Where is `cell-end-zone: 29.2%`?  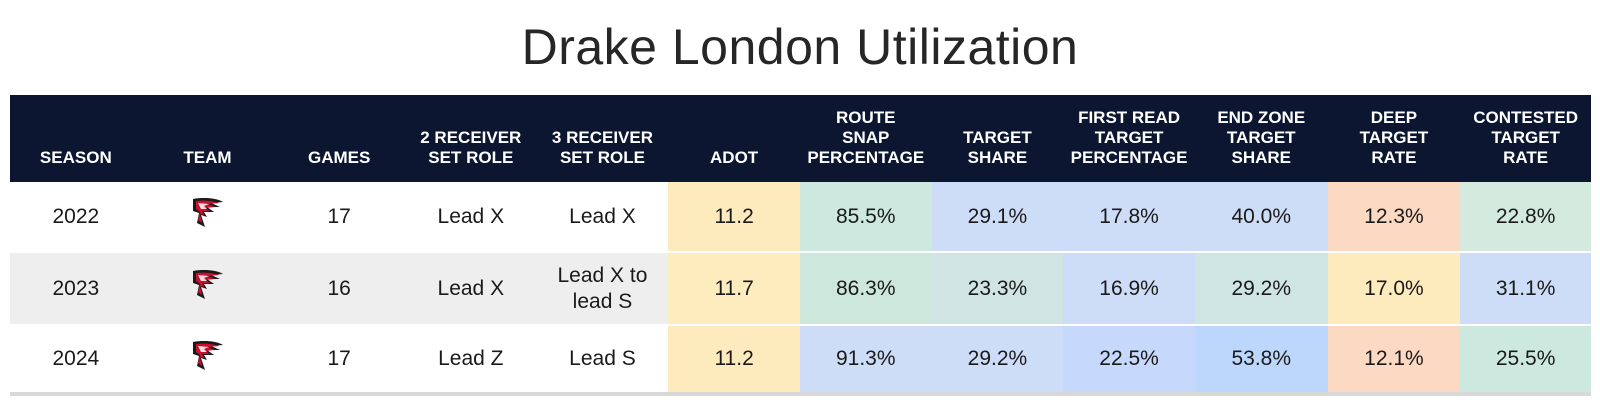
cell-end-zone: 29.2% is located at coordinates (1261, 289).